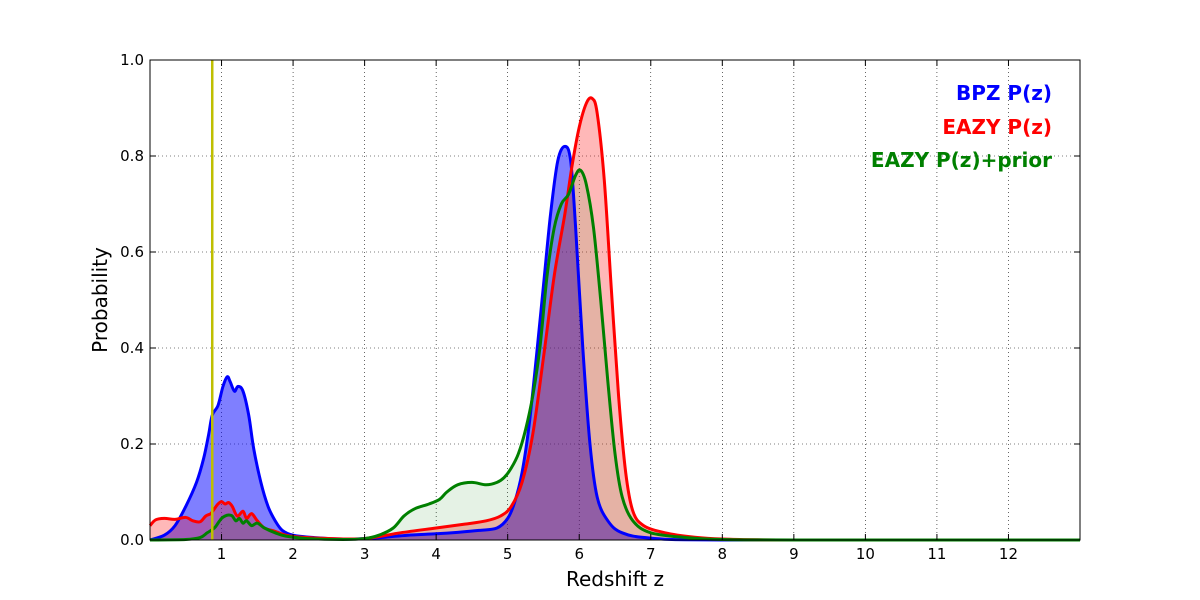 Image resolution: width=1200 pixels, height=600 pixels. Describe the element at coordinates (723, 554) in the screenshot. I see `x-tick-label: 8` at that location.